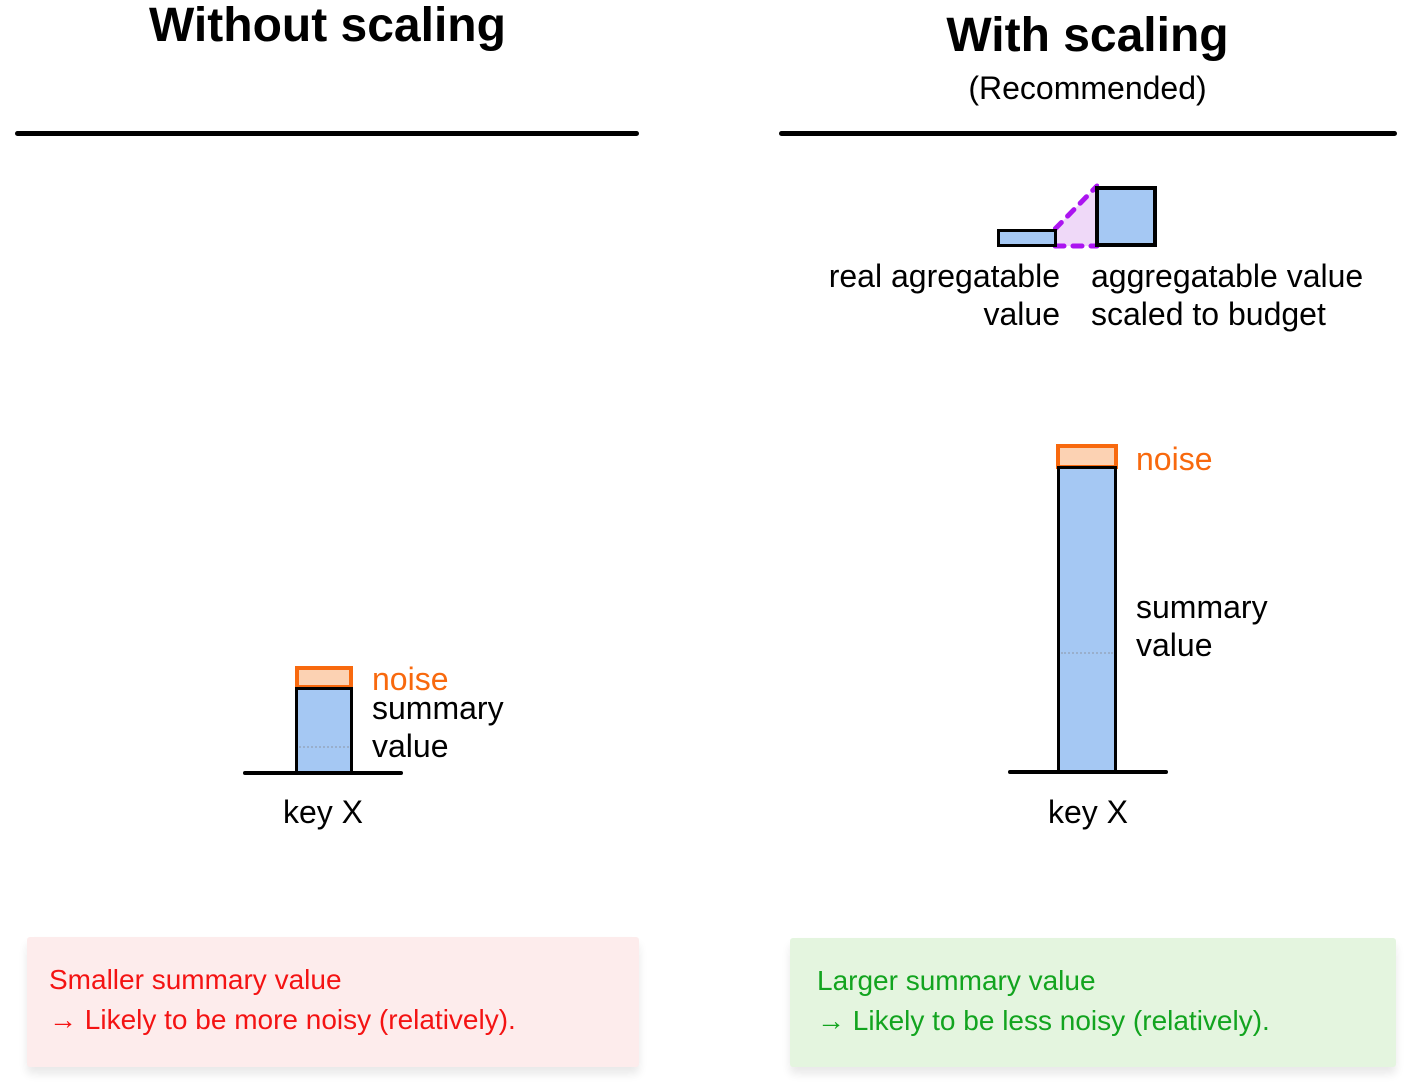 The width and height of the screenshot is (1414, 1090). What do you see at coordinates (323, 812) in the screenshot?
I see `left-chart-axis-label: key X` at bounding box center [323, 812].